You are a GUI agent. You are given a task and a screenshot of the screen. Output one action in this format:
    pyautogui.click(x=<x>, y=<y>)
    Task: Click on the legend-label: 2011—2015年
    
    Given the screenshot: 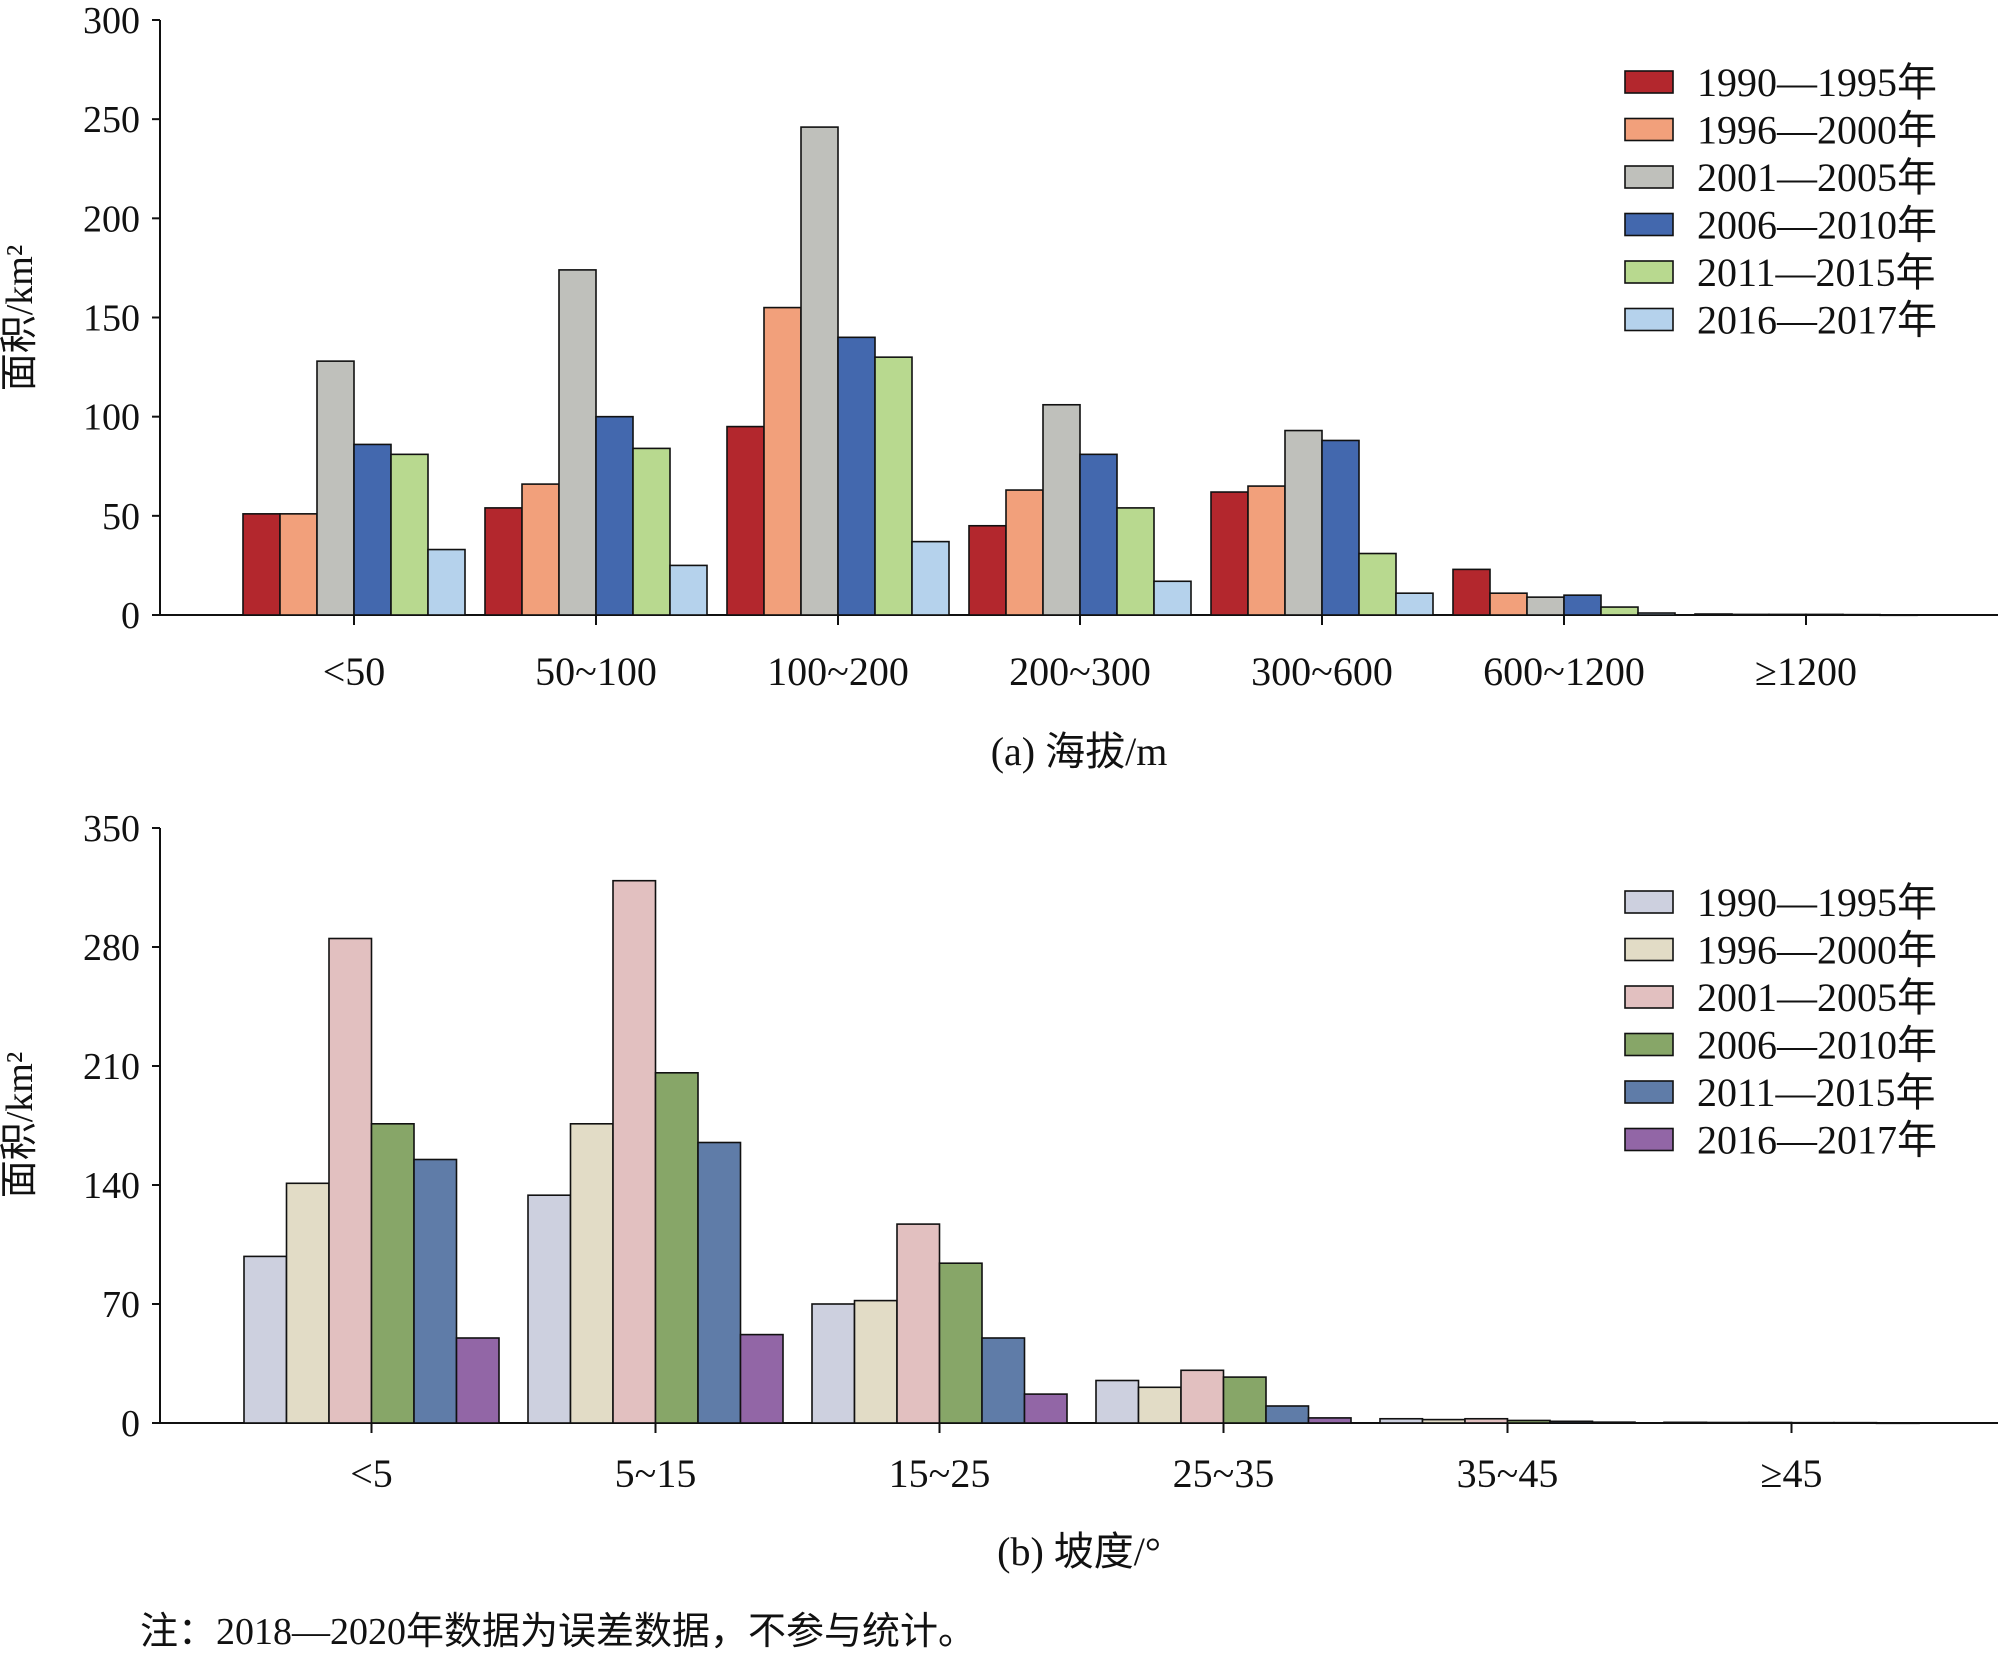 What is the action you would take?
    pyautogui.click(x=1816, y=1092)
    